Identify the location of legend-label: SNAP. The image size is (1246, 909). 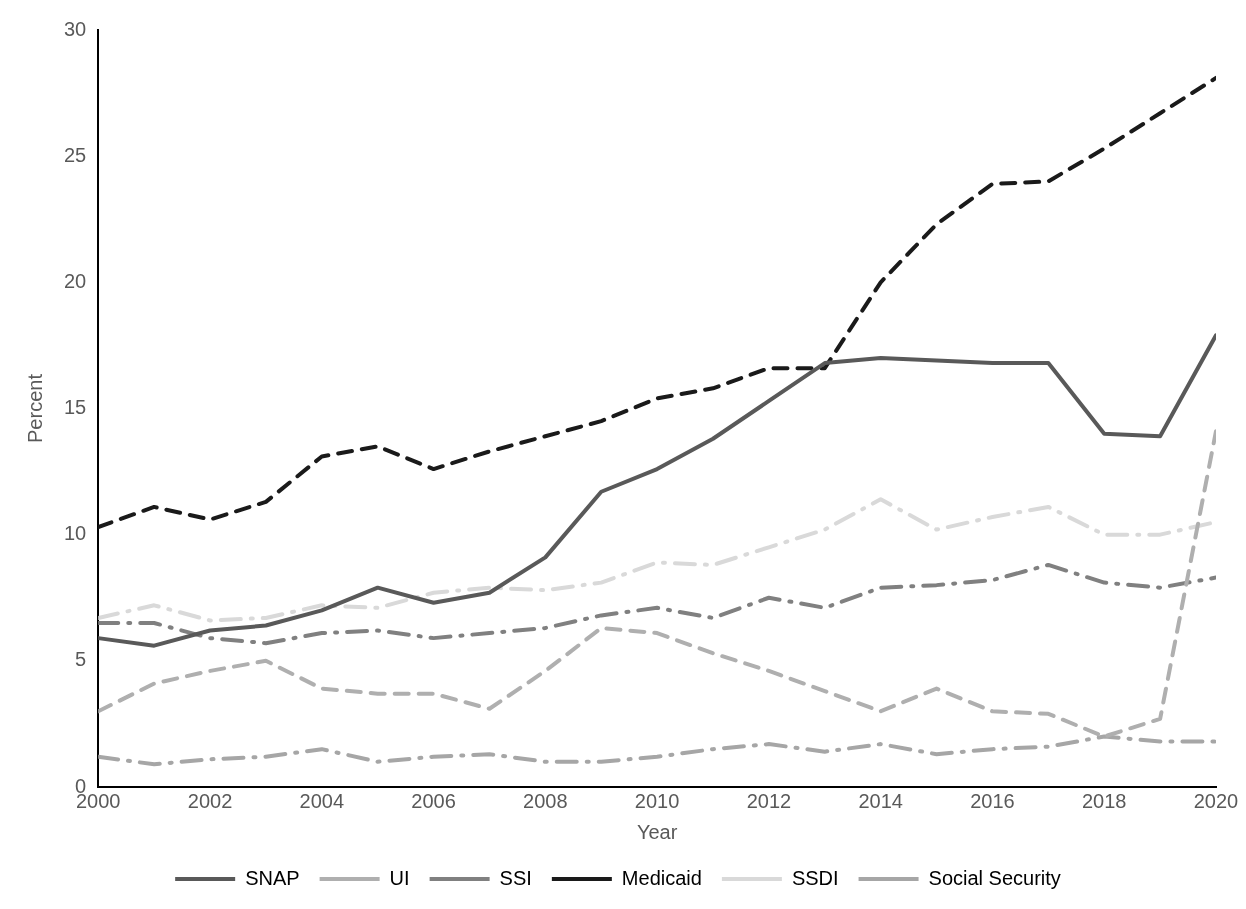
(272, 877).